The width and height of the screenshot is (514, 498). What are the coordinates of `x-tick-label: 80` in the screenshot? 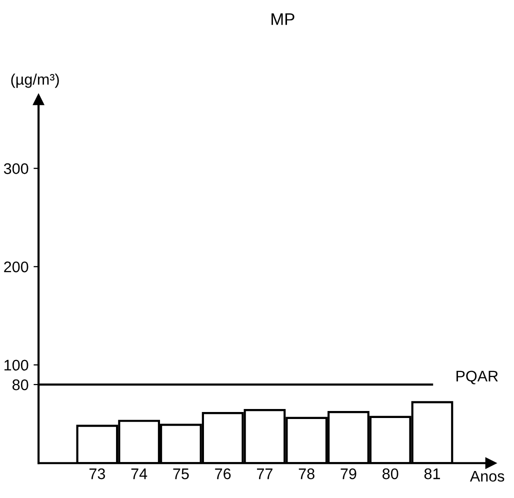 It's located at (390, 474).